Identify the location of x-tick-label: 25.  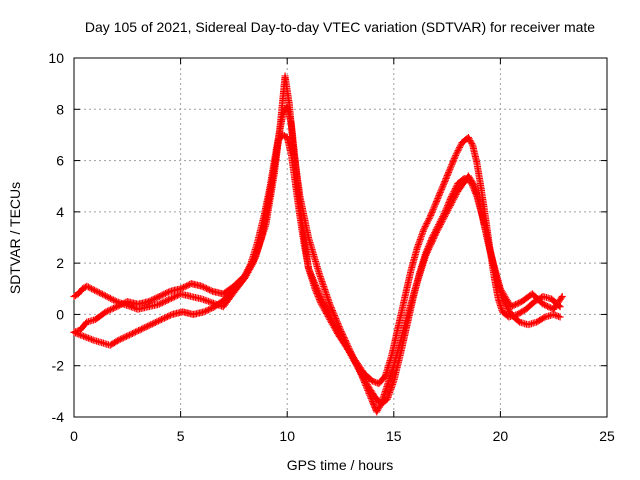
(607, 436).